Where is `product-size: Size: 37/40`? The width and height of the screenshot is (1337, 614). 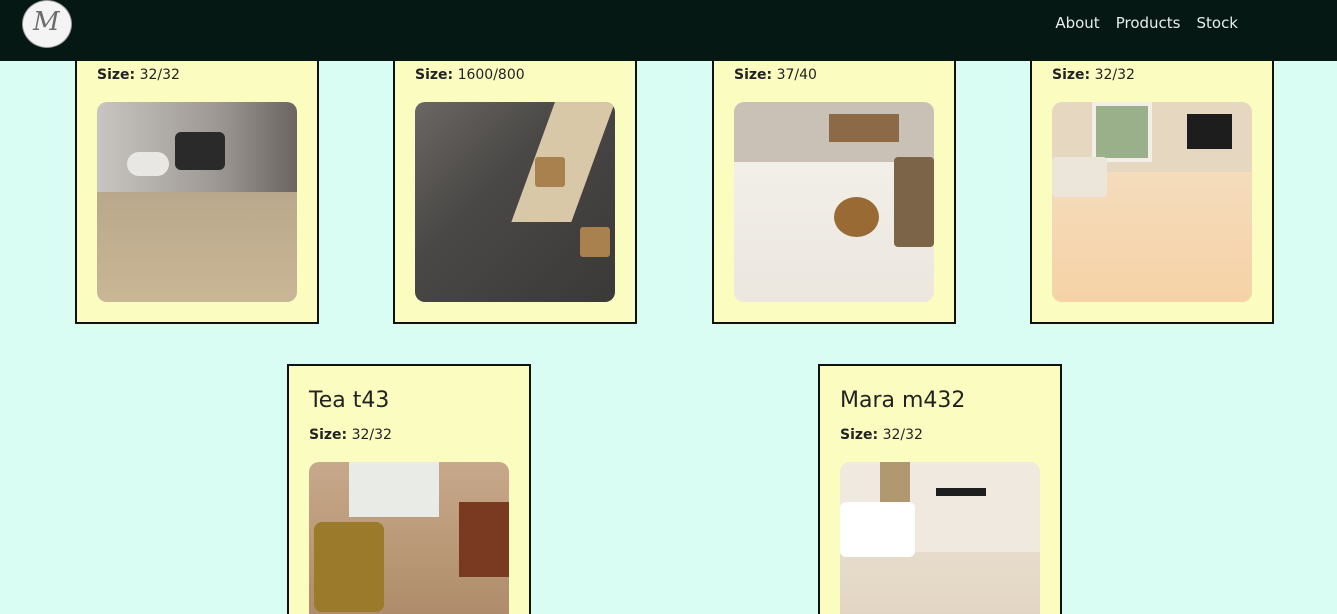 product-size: Size: 37/40 is located at coordinates (775, 75).